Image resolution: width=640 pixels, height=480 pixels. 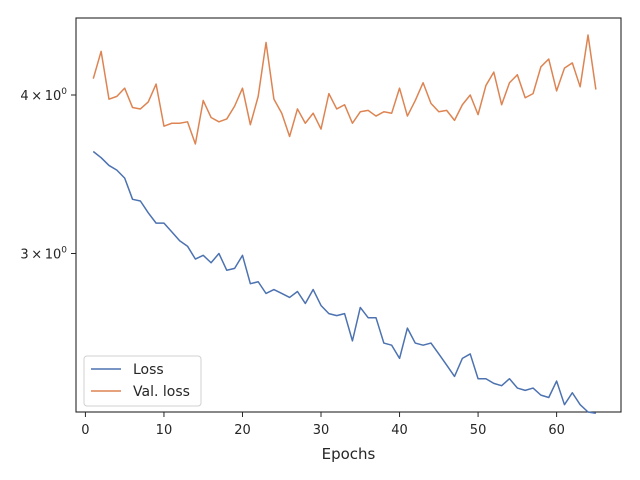 I want to click on legend: Loss Val. loss, so click(x=142, y=381).